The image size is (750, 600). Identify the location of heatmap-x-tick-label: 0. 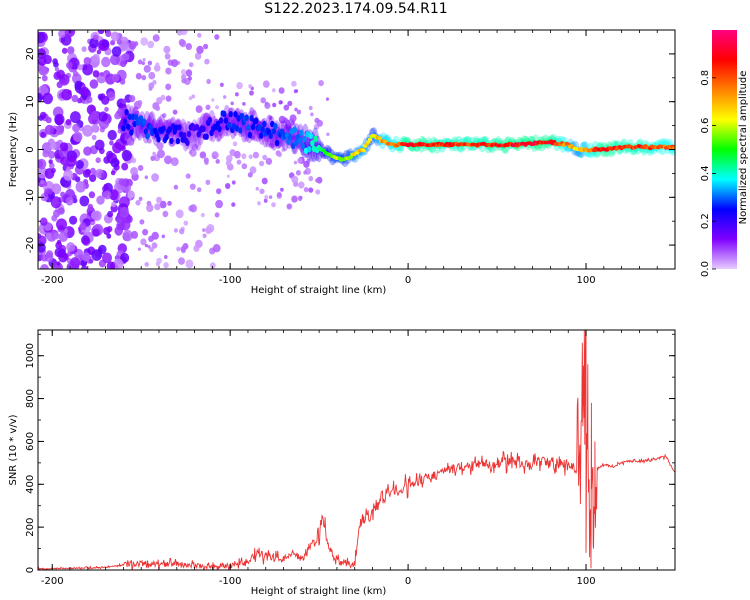
(408, 280).